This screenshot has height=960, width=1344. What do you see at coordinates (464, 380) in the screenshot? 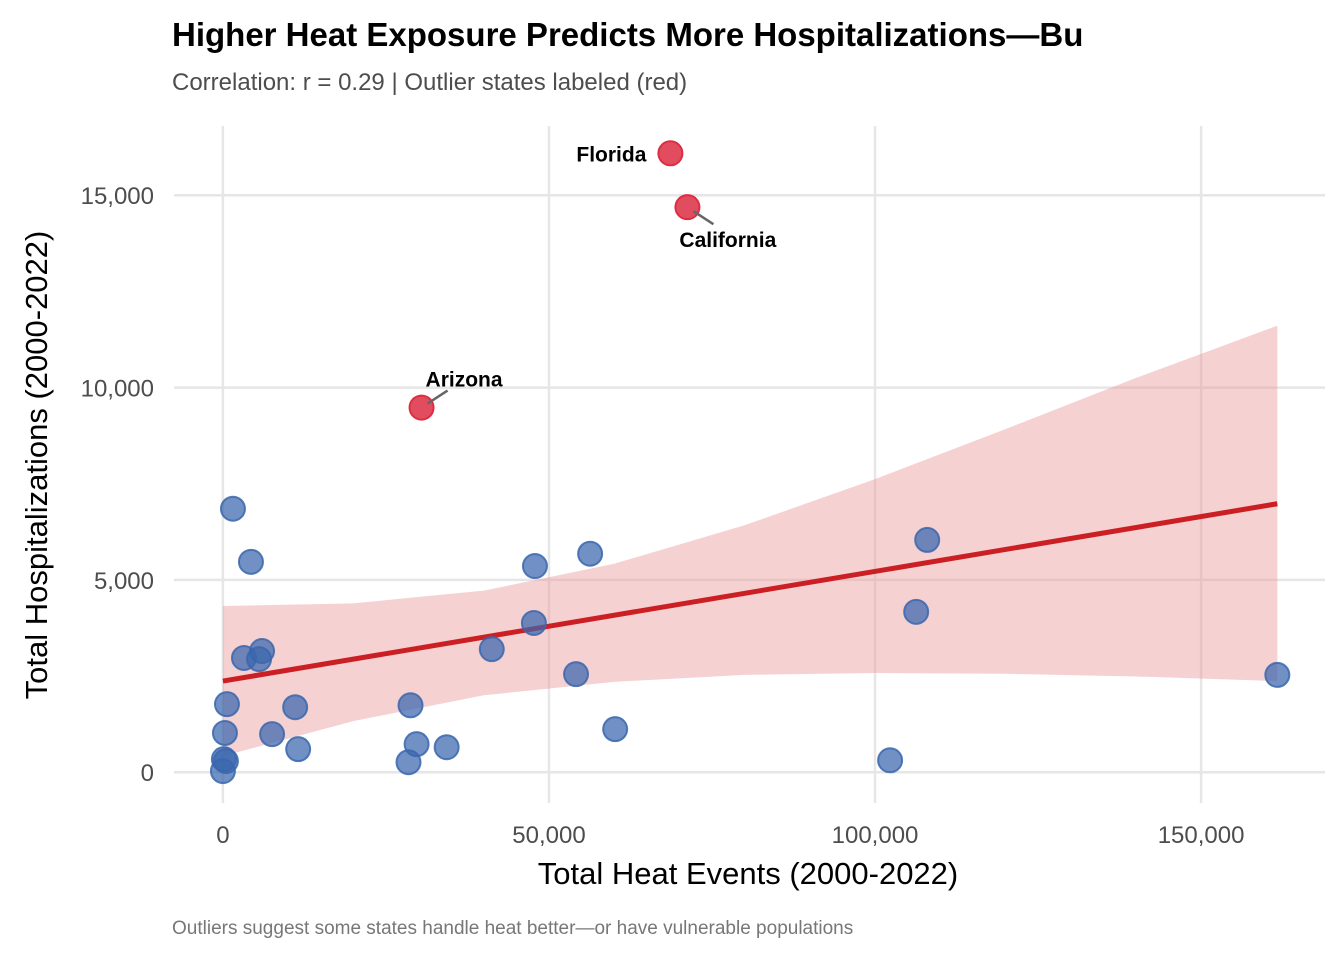
I see `outlier-label: Arizona` at bounding box center [464, 380].